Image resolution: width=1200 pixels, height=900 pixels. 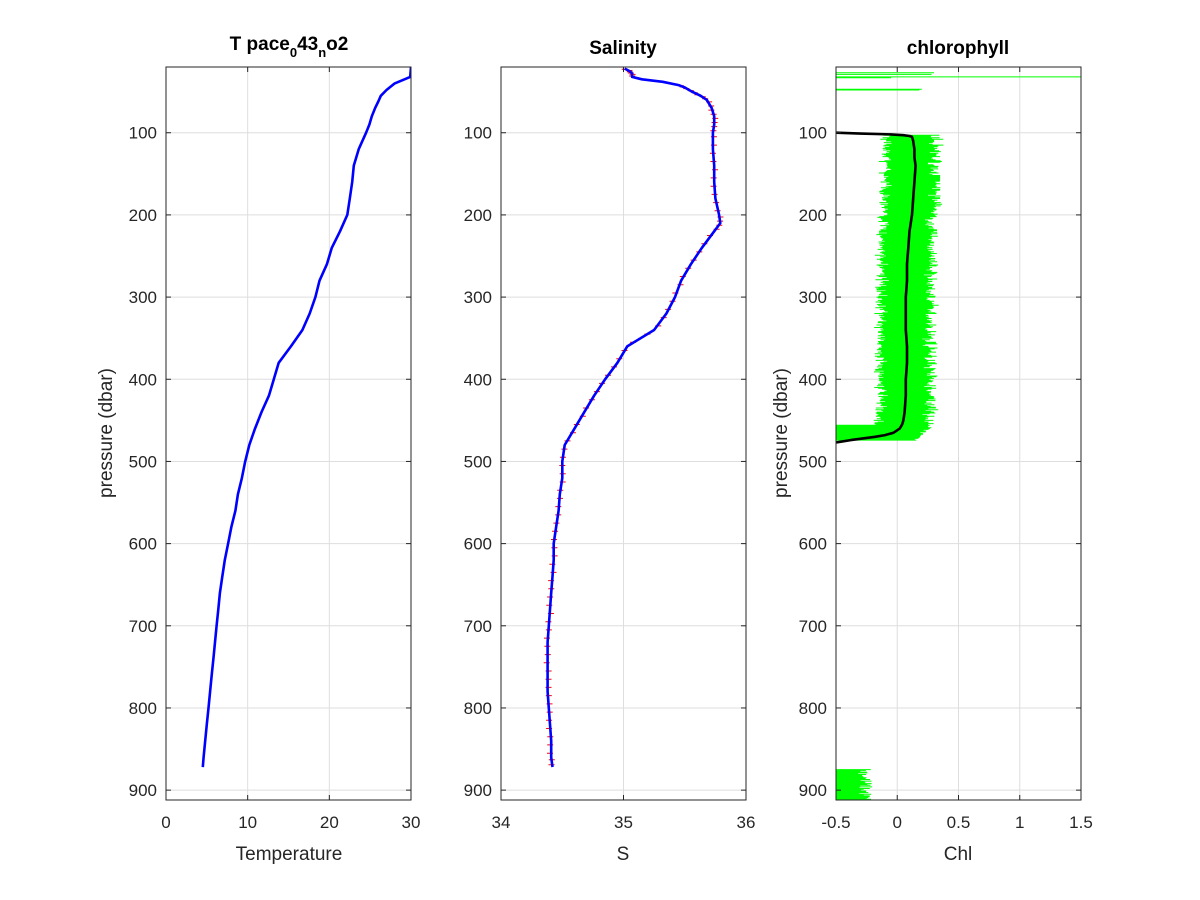 I want to click on temperature-xlabel: Temperature, so click(x=289, y=854).